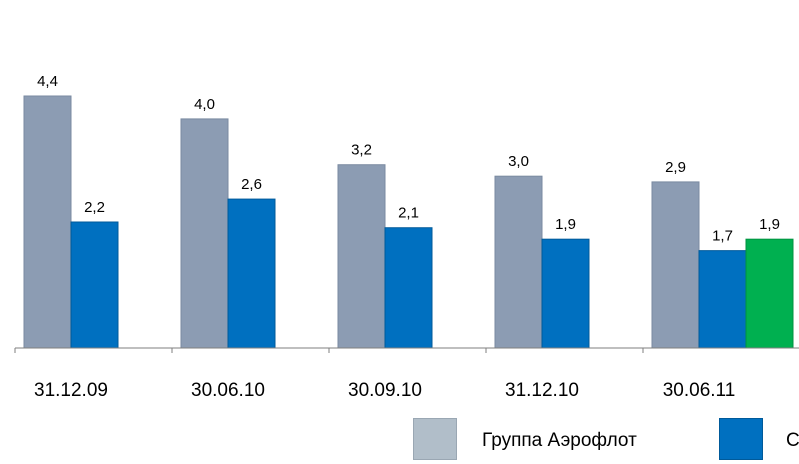 This screenshot has width=799, height=464. Describe the element at coordinates (675, 167) in the screenshot. I see `data-label-1-5: 2,9` at that location.